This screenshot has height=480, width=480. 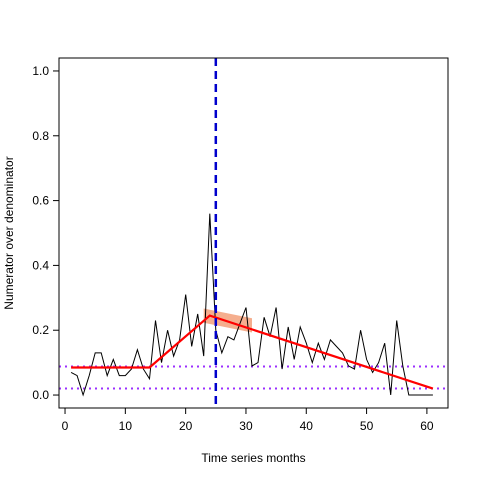 I want to click on y-tick-label: 0.6, so click(x=40, y=201).